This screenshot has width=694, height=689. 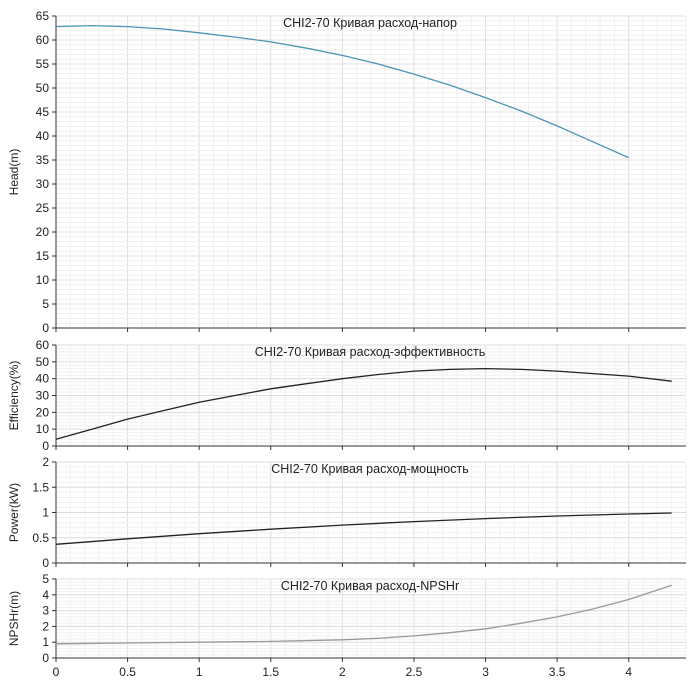 What do you see at coordinates (127, 672) in the screenshot?
I see `x-tick-label: 0.5` at bounding box center [127, 672].